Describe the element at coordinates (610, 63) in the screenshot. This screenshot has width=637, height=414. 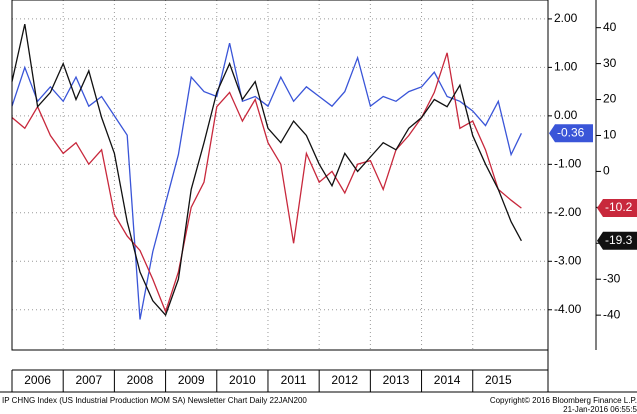
I see `y2-tick-label: 30` at that location.